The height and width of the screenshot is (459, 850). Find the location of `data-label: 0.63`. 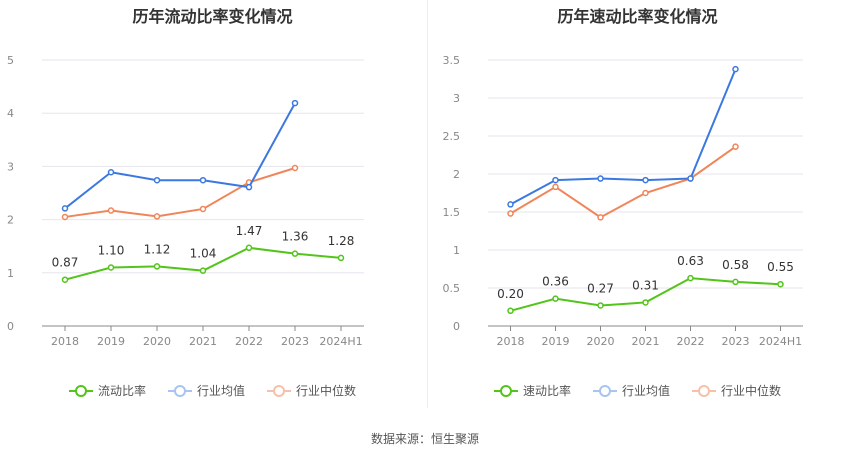

data-label: 0.63 is located at coordinates (690, 261).